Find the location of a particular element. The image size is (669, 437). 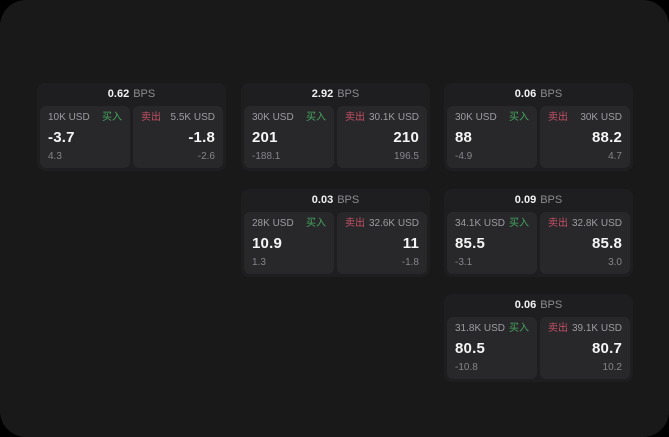

buy-price-tile: 34.1K USD 买入 85.5 -3.1 is located at coordinates (492, 243).